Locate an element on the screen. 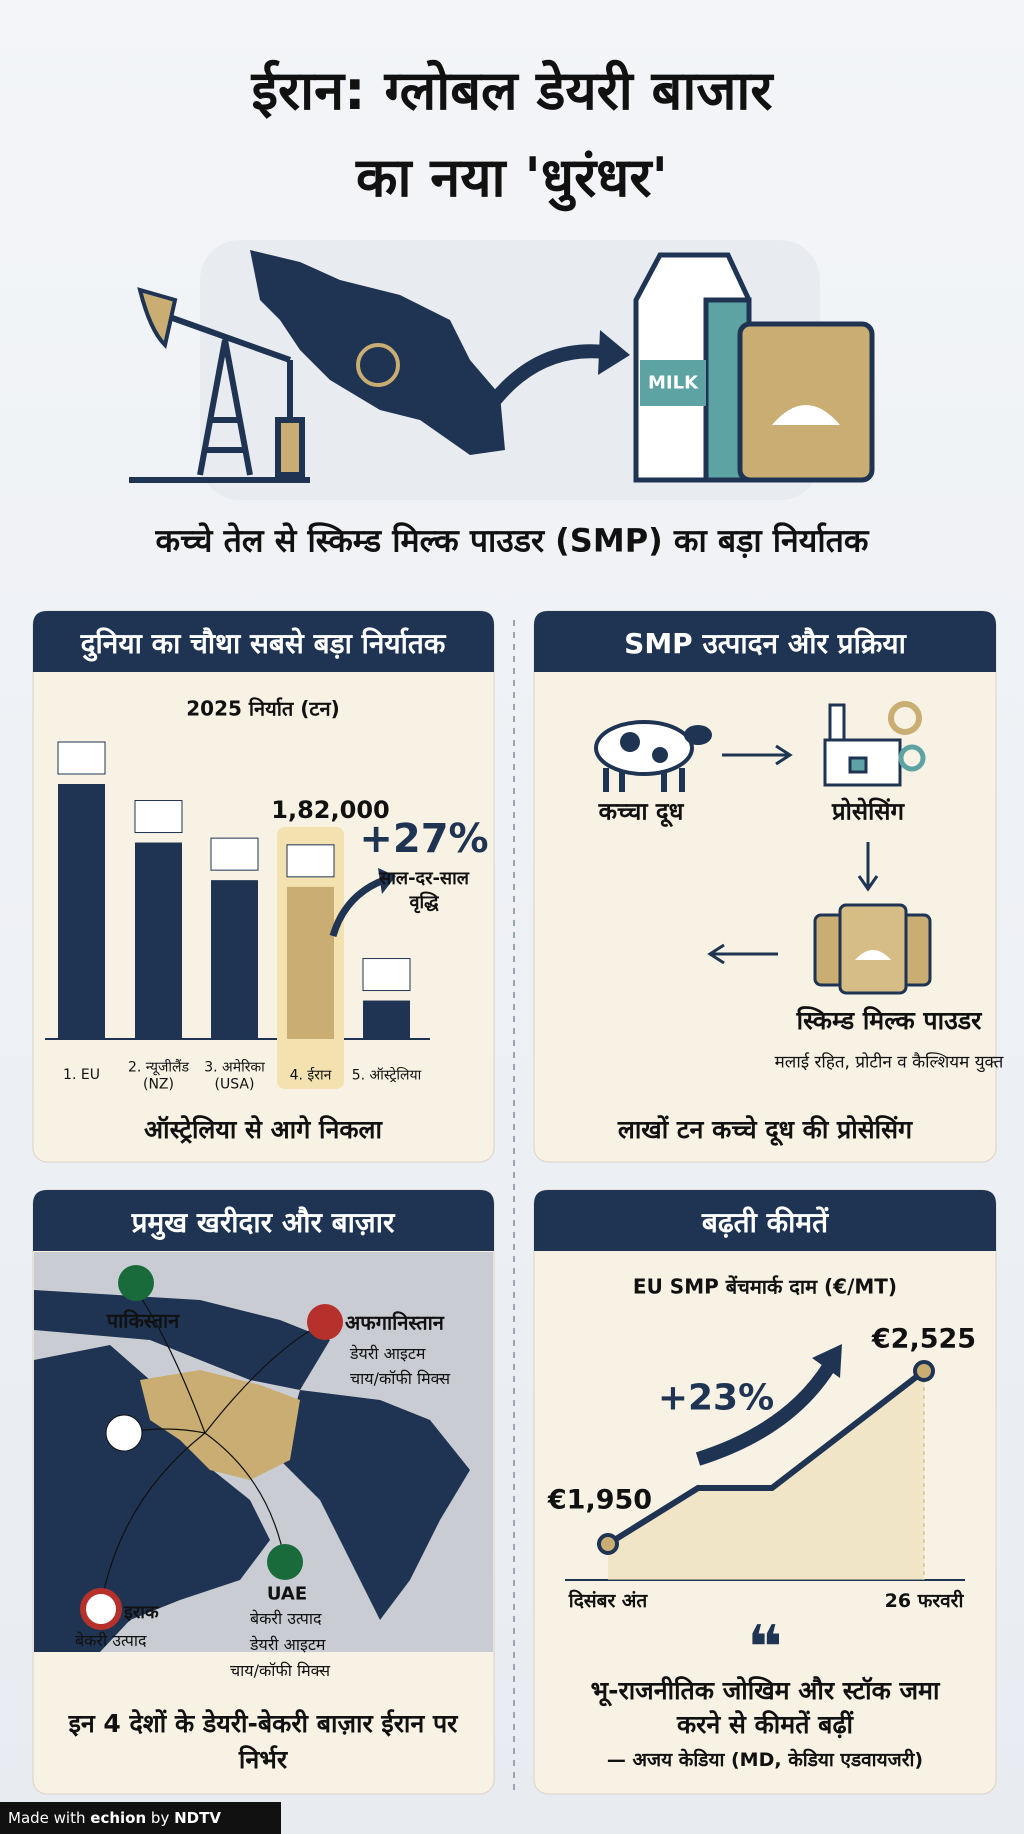 The image size is (1024, 1834). bags-icon is located at coordinates (872, 949).